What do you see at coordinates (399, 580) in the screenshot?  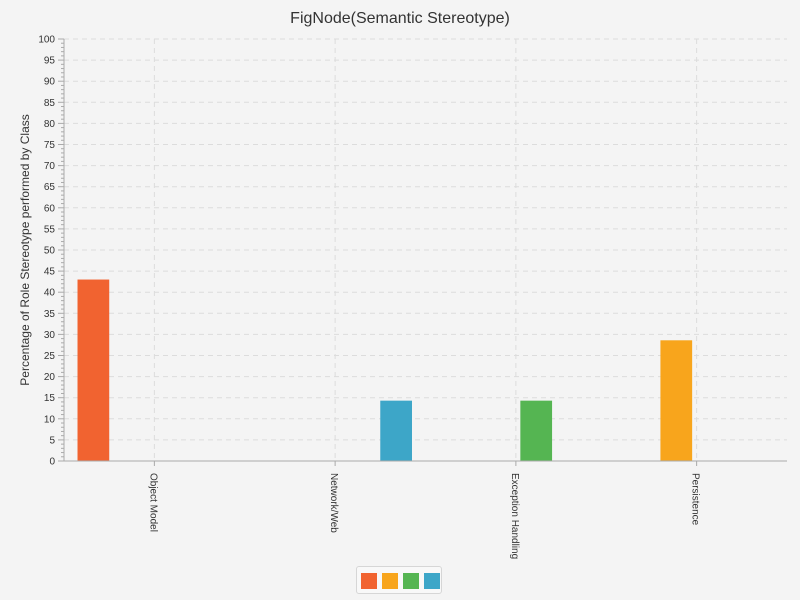 I see `legend` at bounding box center [399, 580].